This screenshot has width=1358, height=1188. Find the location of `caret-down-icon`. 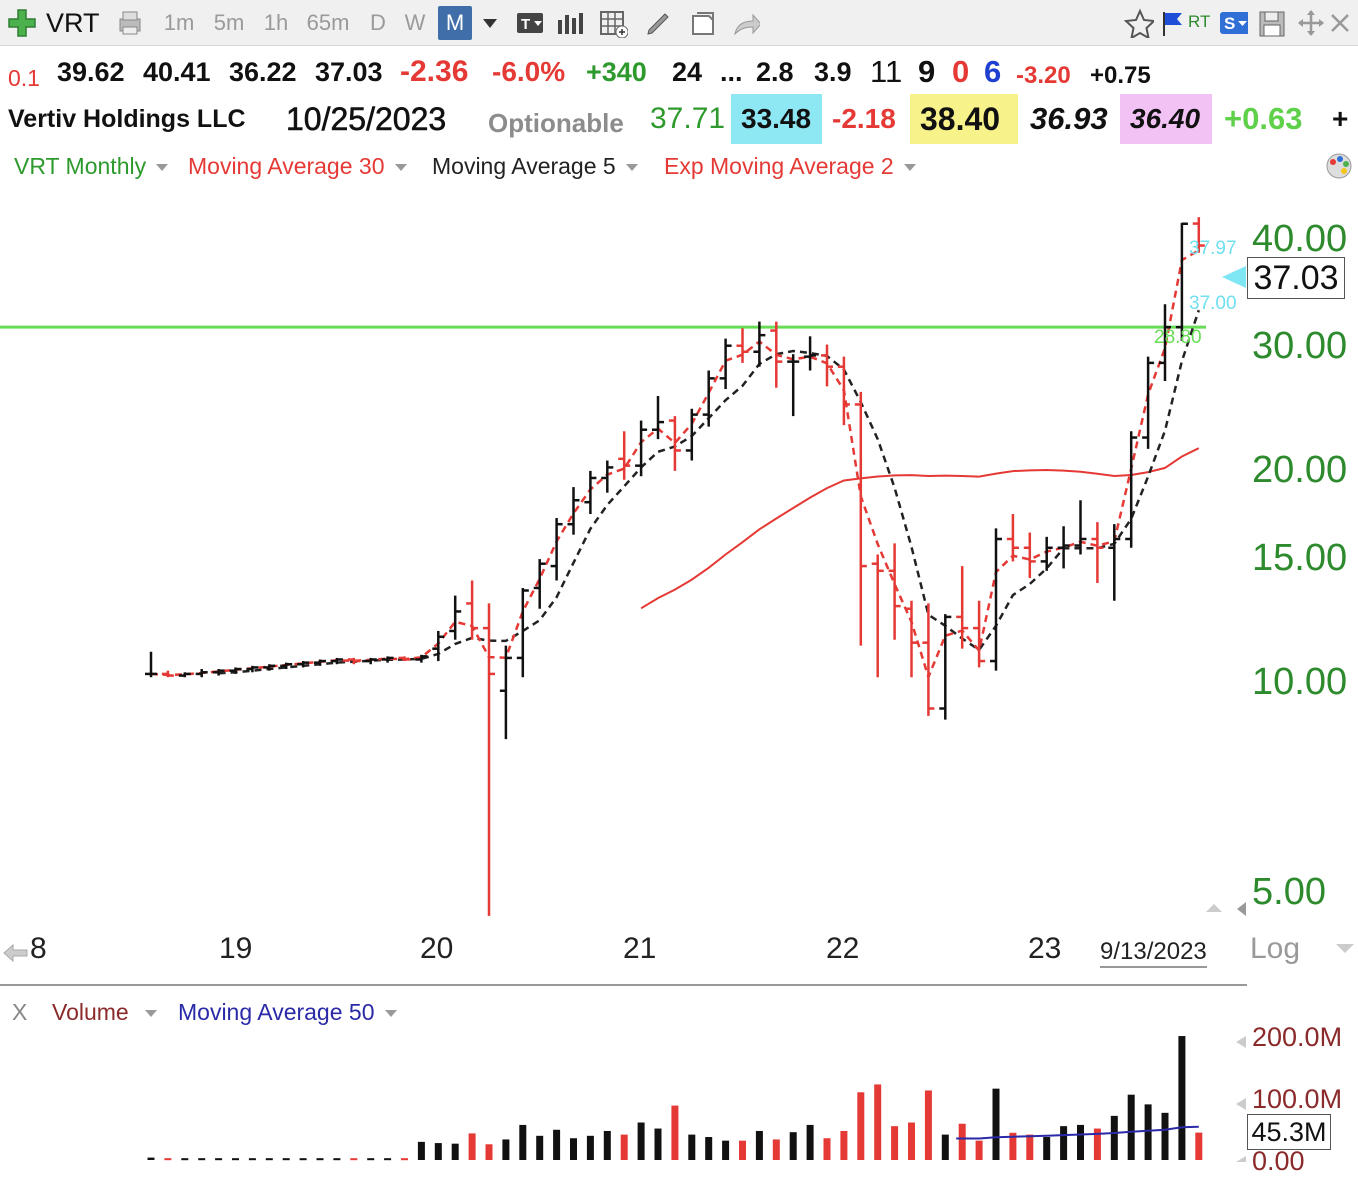

caret-down-icon is located at coordinates (909, 168).